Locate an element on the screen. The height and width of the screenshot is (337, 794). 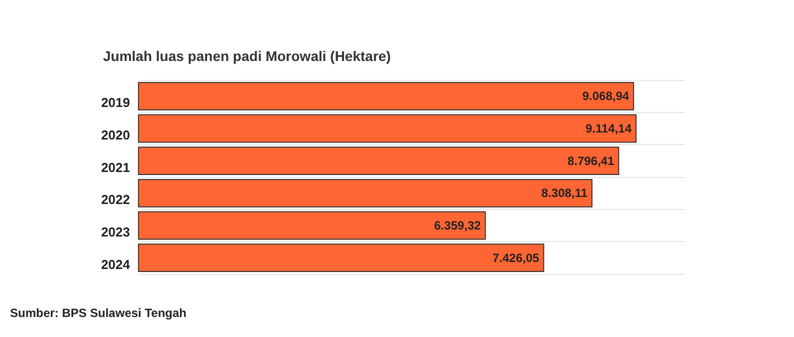
y-tick-label: 2019 is located at coordinates (115, 102).